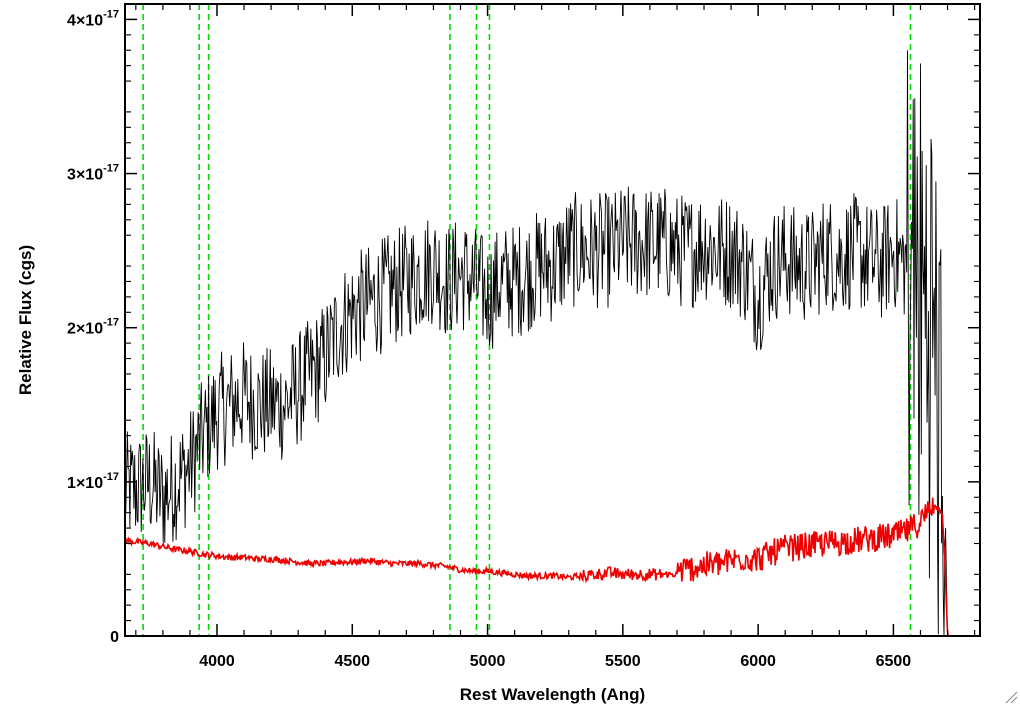 The width and height of the screenshot is (1020, 706). What do you see at coordinates (552, 694) in the screenshot?
I see `x-axis-title: Rest Wavelength (Ang)` at bounding box center [552, 694].